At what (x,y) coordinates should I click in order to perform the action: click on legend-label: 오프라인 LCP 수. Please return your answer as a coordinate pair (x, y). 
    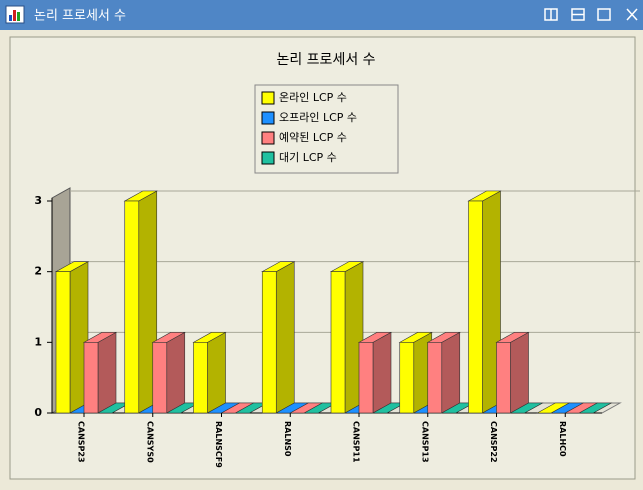
    Looking at the image, I should click on (318, 117).